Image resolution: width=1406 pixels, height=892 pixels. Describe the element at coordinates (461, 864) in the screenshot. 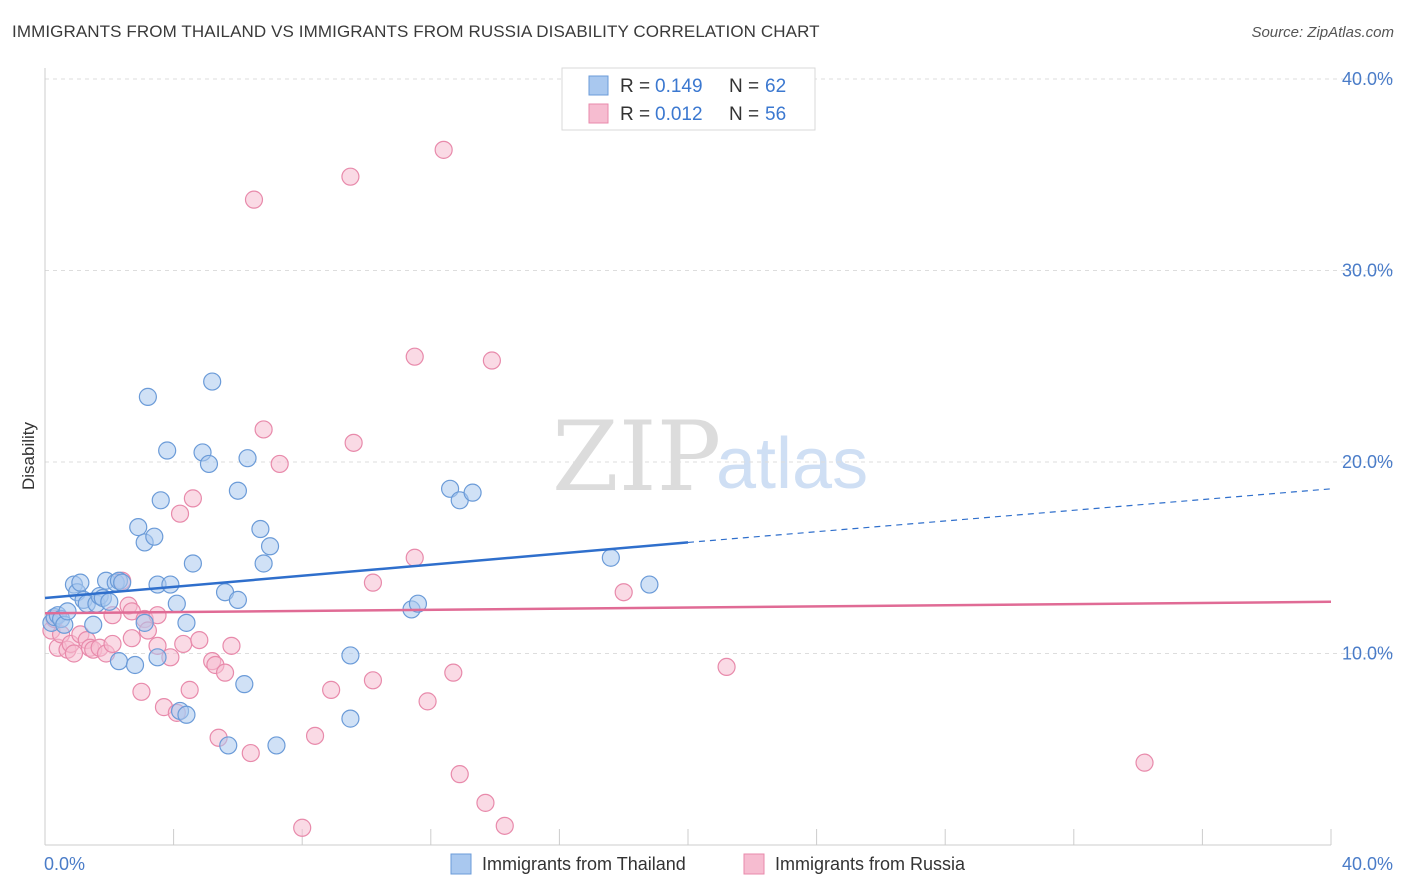

I see `legend-bottom-thailand-swatch` at that location.